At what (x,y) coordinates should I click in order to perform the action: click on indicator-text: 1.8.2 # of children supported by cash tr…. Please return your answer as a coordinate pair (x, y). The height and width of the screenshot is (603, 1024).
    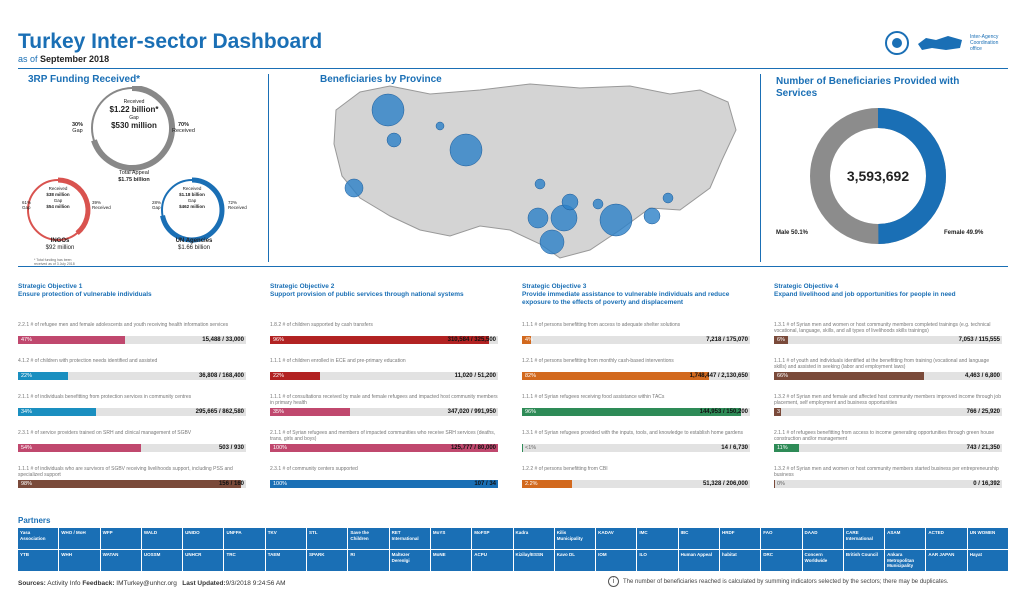
    Looking at the image, I should click on (321, 325).